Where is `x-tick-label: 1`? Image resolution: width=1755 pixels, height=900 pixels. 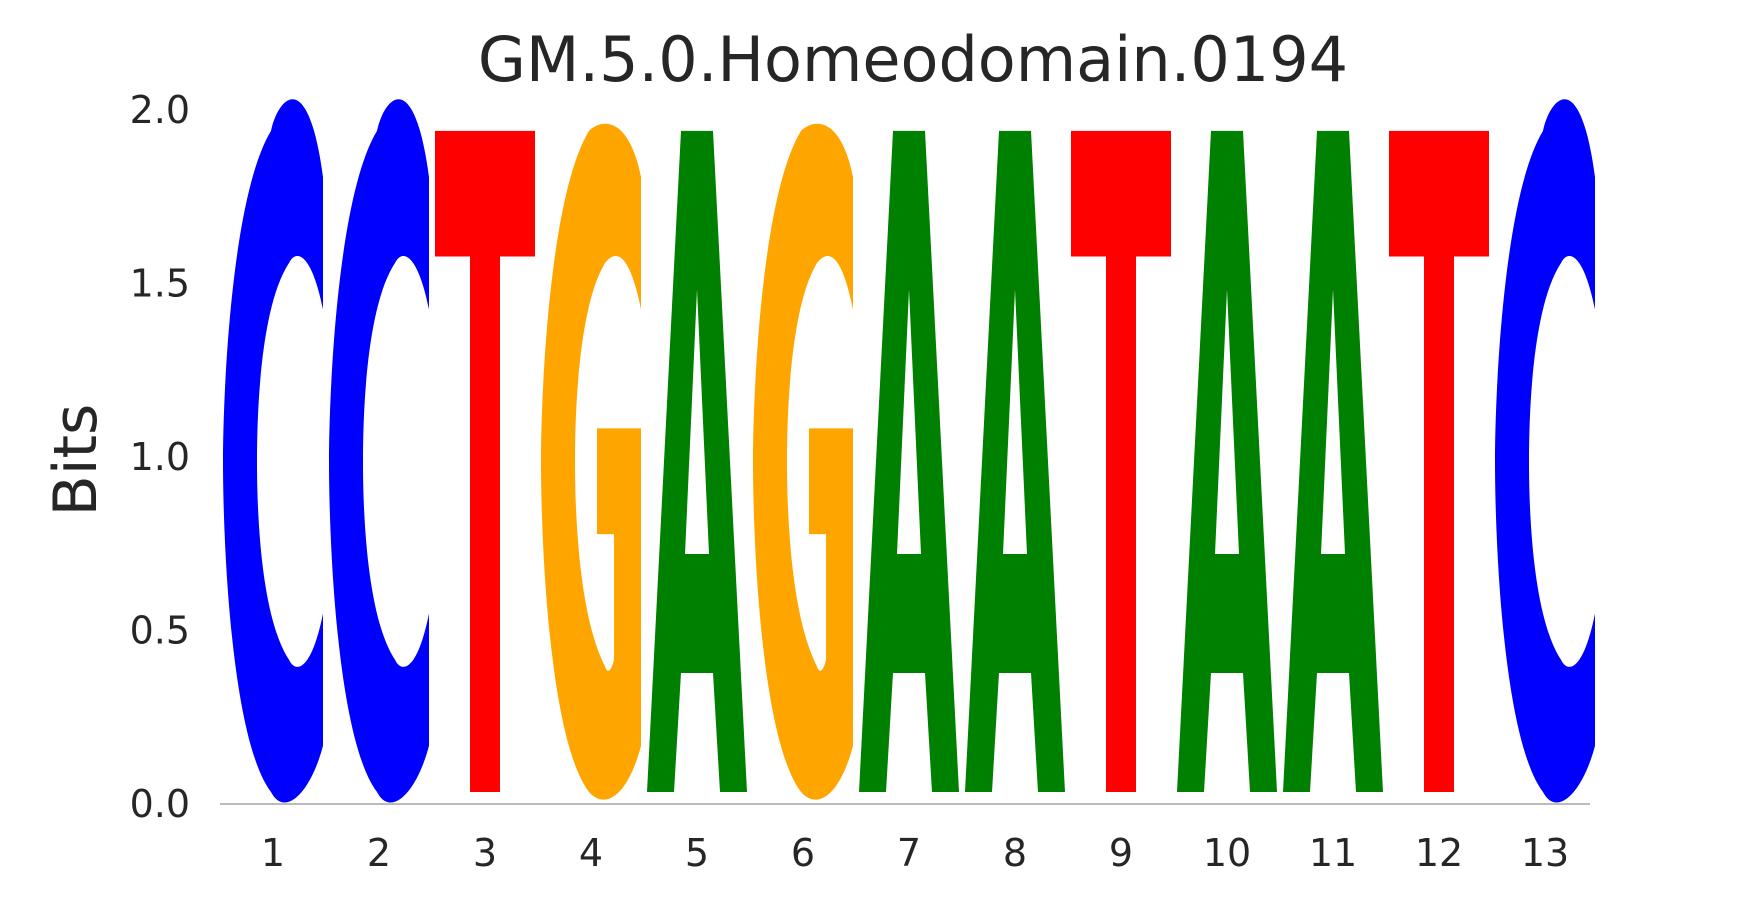 x-tick-label: 1 is located at coordinates (273, 853).